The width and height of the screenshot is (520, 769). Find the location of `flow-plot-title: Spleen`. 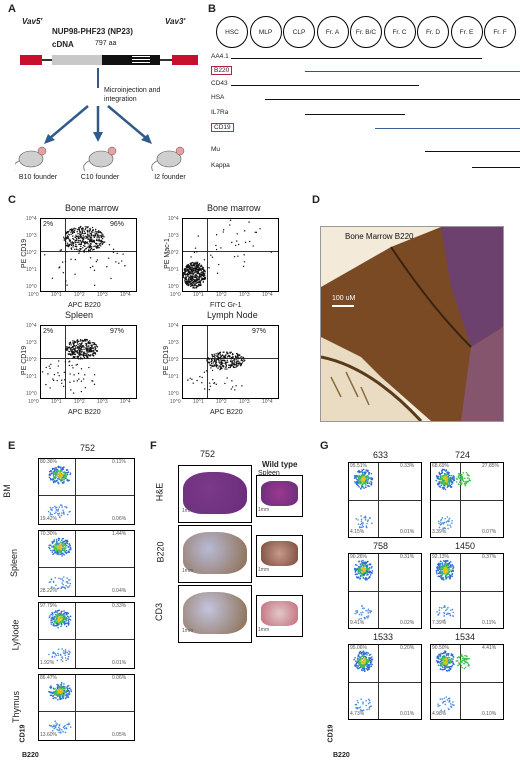

flow-plot-title: Spleen is located at coordinates (79, 315).